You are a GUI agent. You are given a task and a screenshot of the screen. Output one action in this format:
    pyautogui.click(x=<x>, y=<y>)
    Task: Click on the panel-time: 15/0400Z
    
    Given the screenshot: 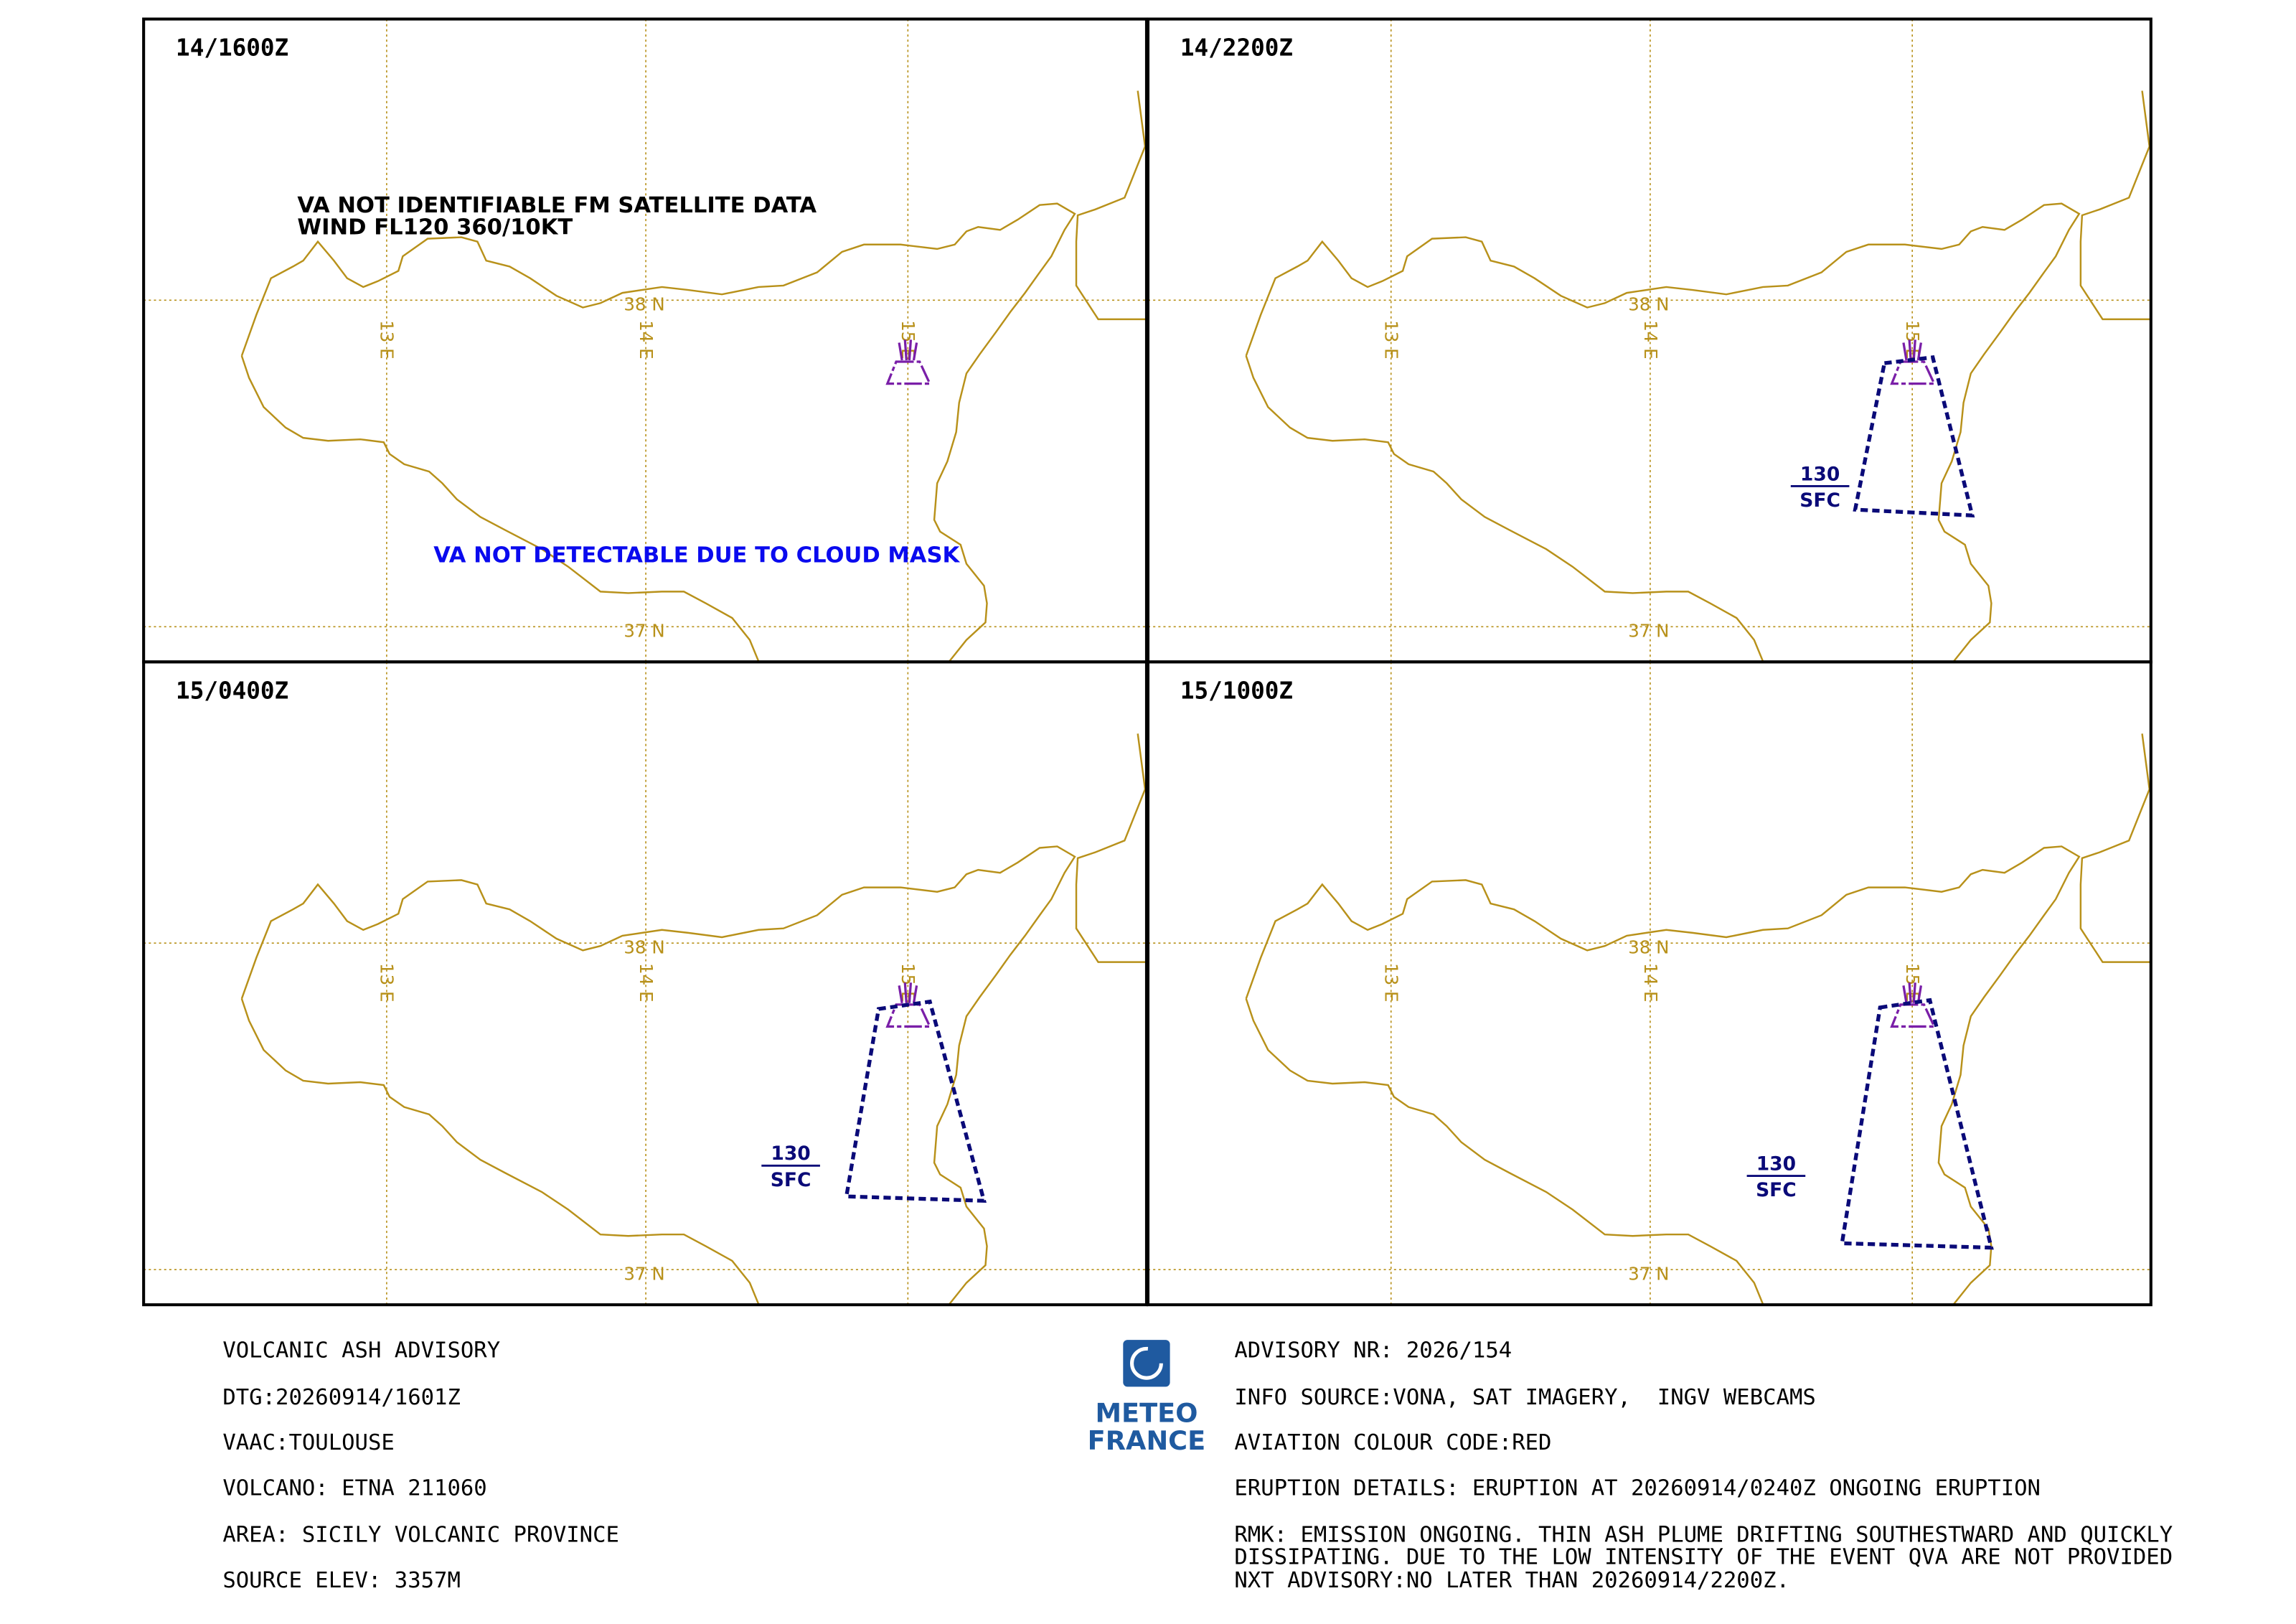 What is the action you would take?
    pyautogui.click(x=232, y=690)
    